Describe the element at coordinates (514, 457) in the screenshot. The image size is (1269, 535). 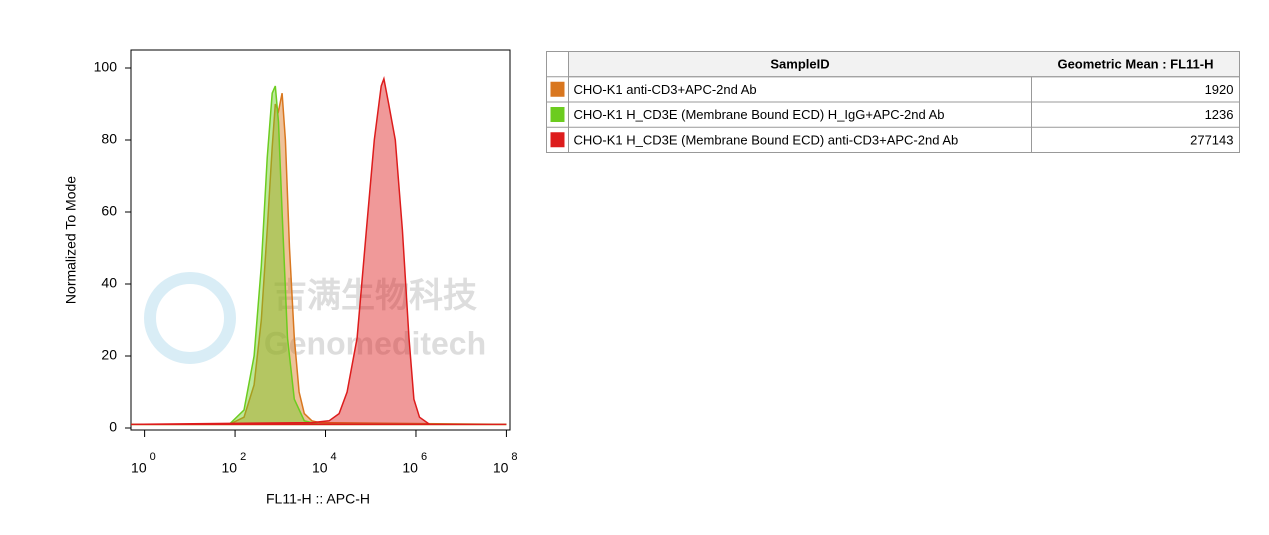
I see `x-tick-exponent: 8` at that location.